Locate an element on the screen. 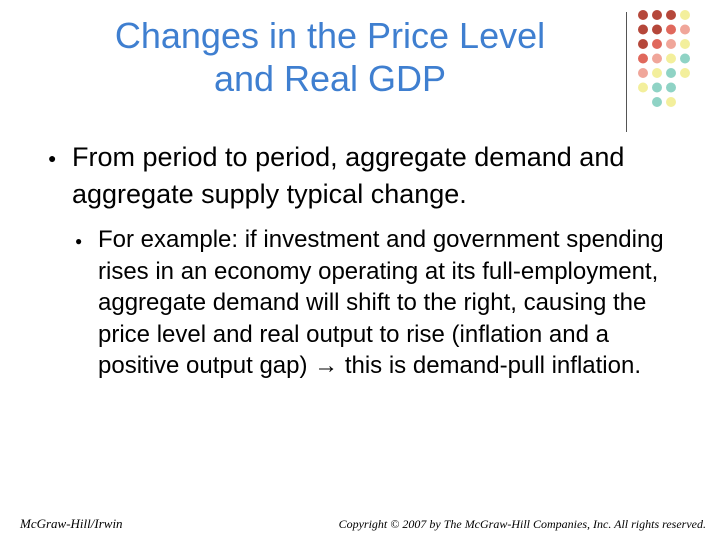 This screenshot has width=720, height=540. publisher-footer: McGraw-Hill/Irwin is located at coordinates (71, 523).